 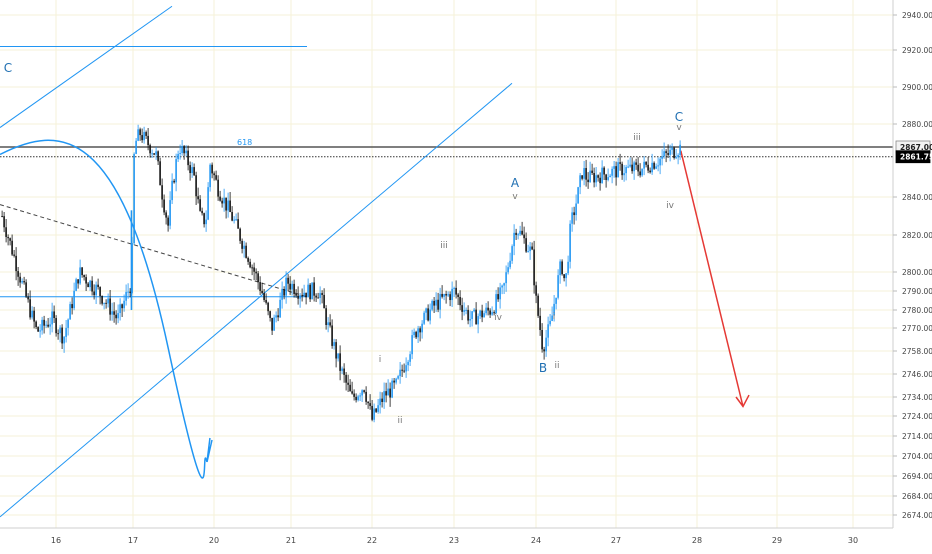 I want to click on red-projection-arrow, so click(x=712, y=278).